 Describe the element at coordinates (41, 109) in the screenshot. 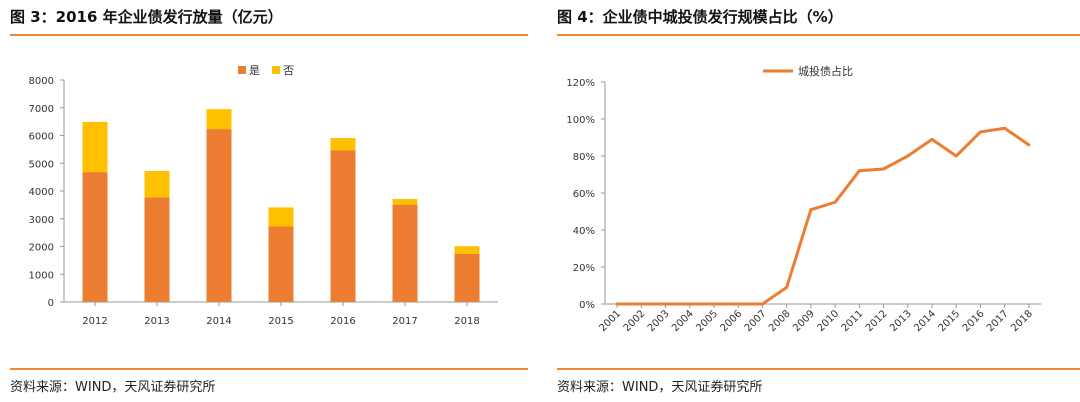

I see `y-tick-label: 7000` at that location.